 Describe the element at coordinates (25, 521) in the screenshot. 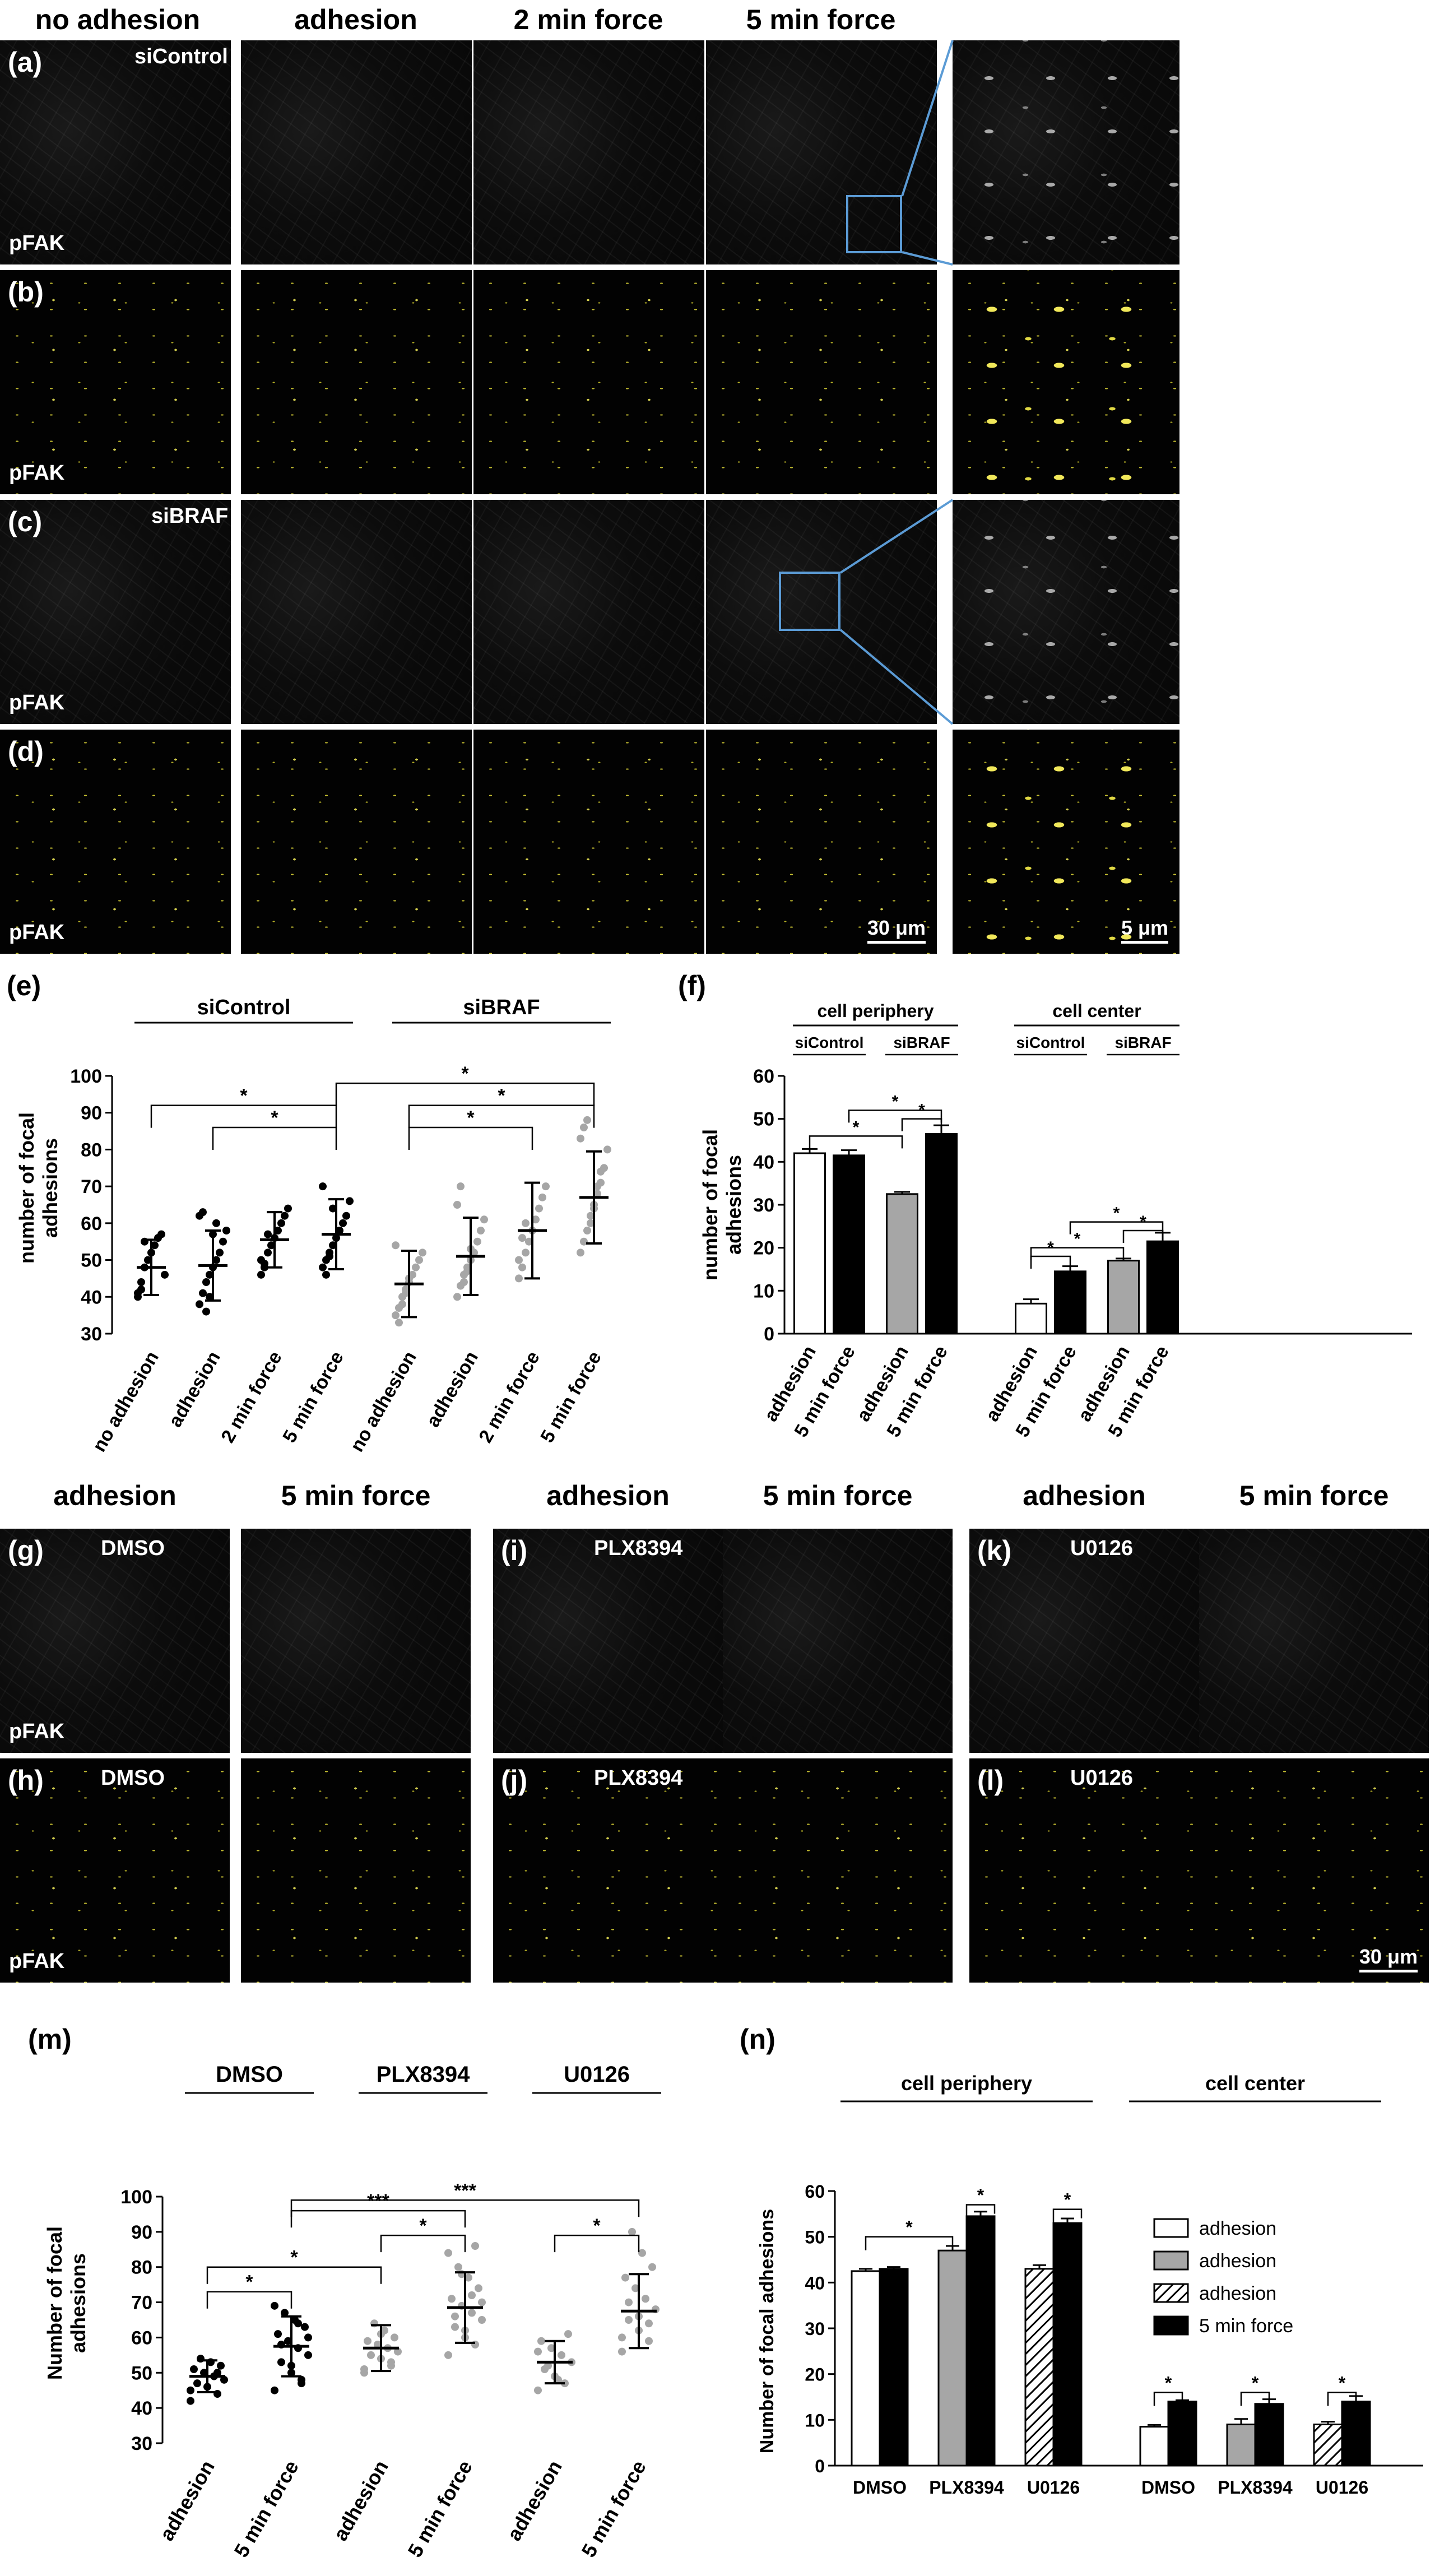

I see `row-label: (c)` at that location.